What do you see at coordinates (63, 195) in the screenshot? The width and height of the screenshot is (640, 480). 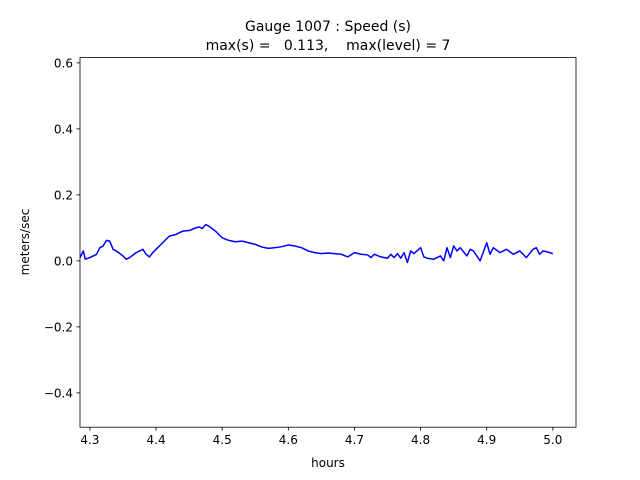 I see `y-tick-label: 0.2` at bounding box center [63, 195].